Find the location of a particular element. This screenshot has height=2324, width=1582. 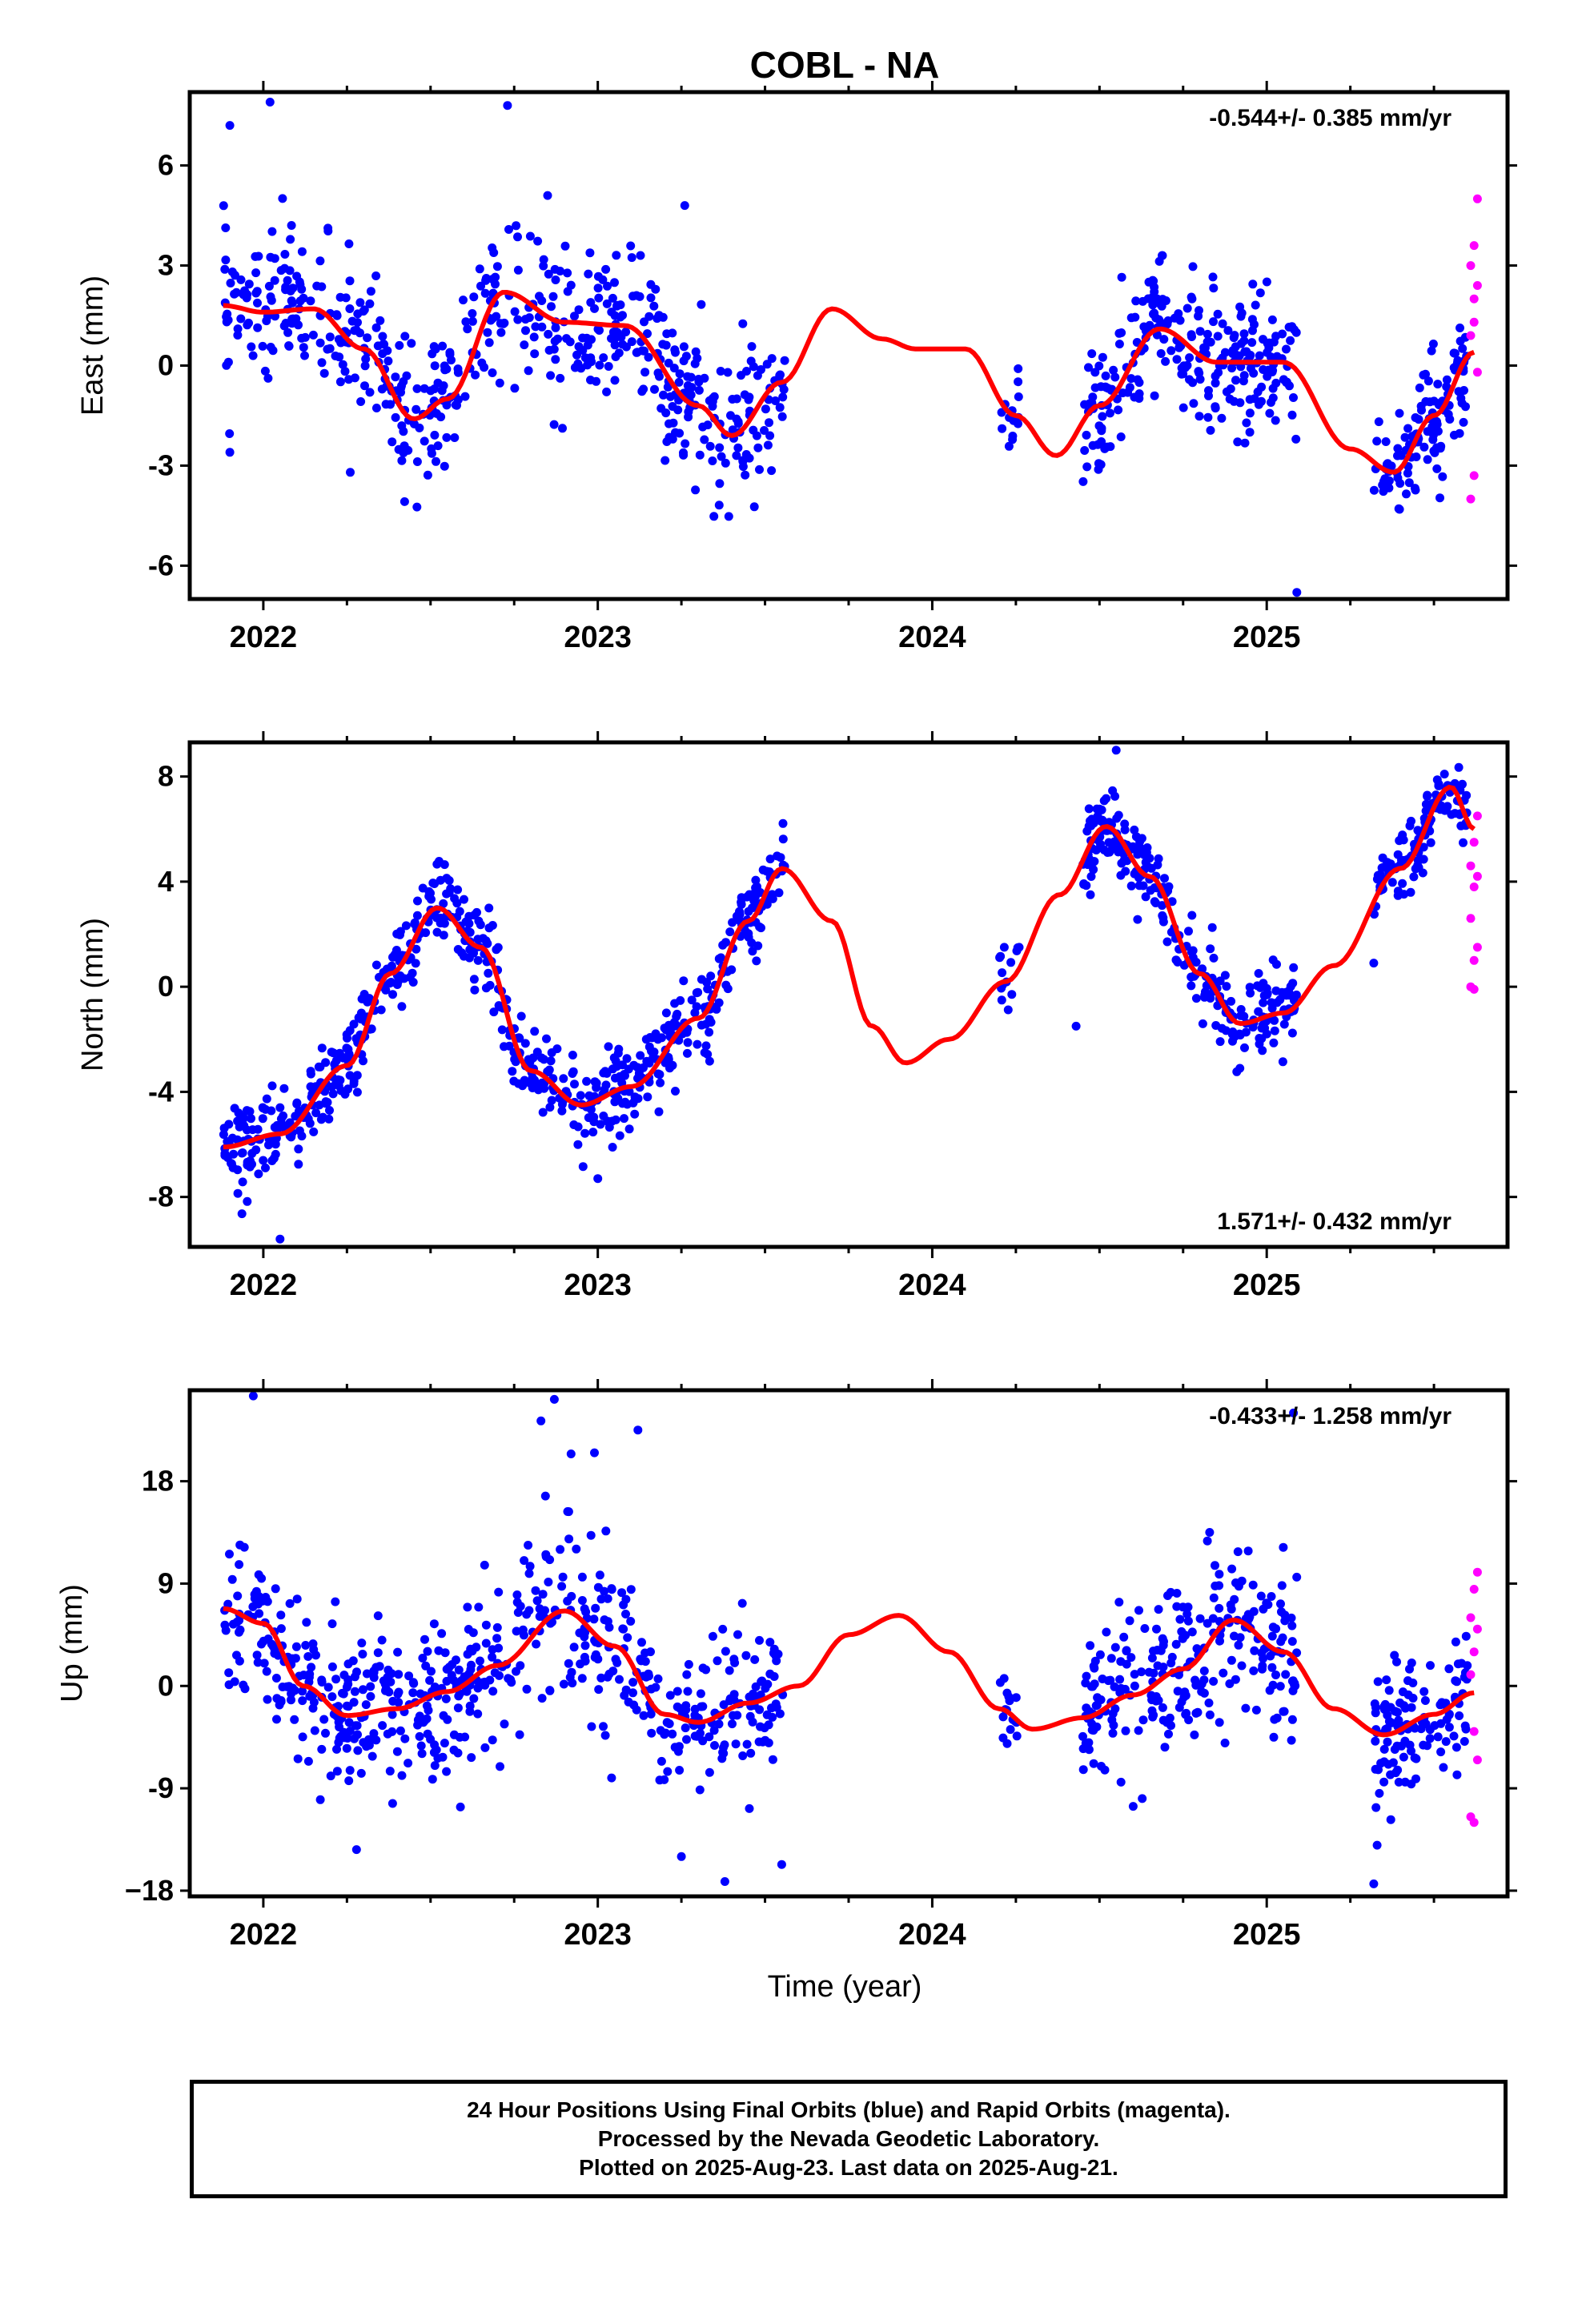

y-tick-label: -3 is located at coordinates (161, 464).